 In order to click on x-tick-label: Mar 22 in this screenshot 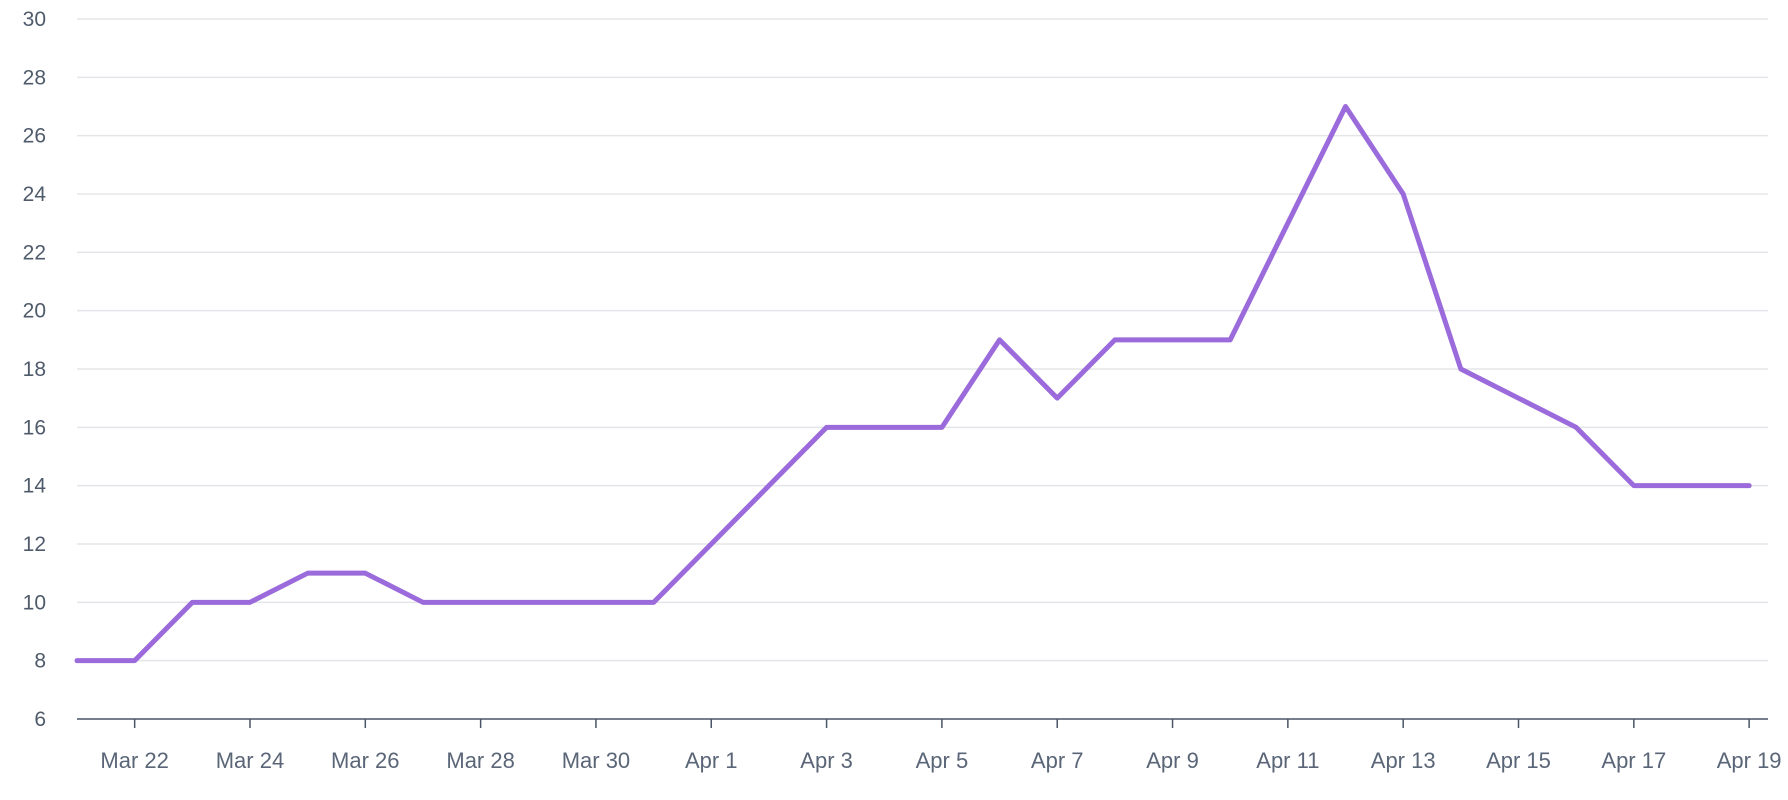, I will do `click(134, 760)`.